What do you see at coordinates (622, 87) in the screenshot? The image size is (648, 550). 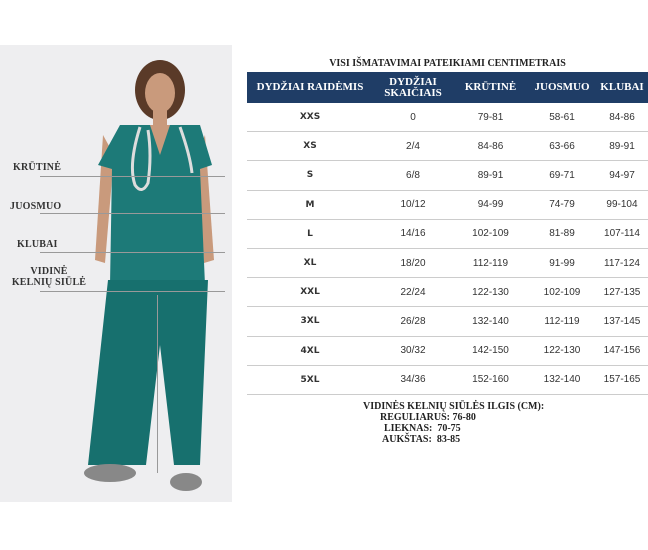 I see `header-hips: KLUBAI` at bounding box center [622, 87].